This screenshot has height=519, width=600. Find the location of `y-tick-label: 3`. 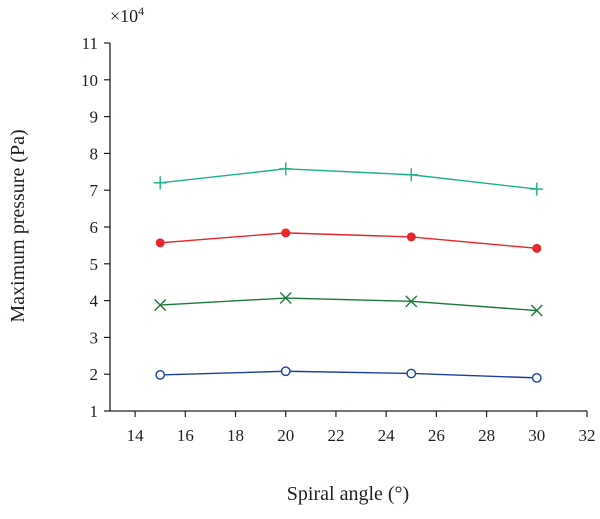

y-tick-label: 3 is located at coordinates (94, 337).